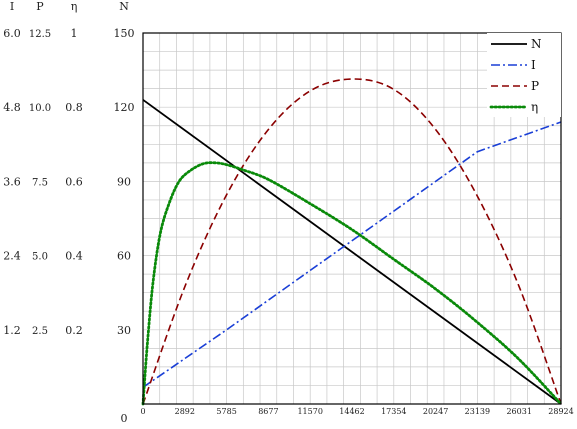  Describe the element at coordinates (124, 107) in the screenshot. I see `y-tick-label-N-4: 120` at that location.